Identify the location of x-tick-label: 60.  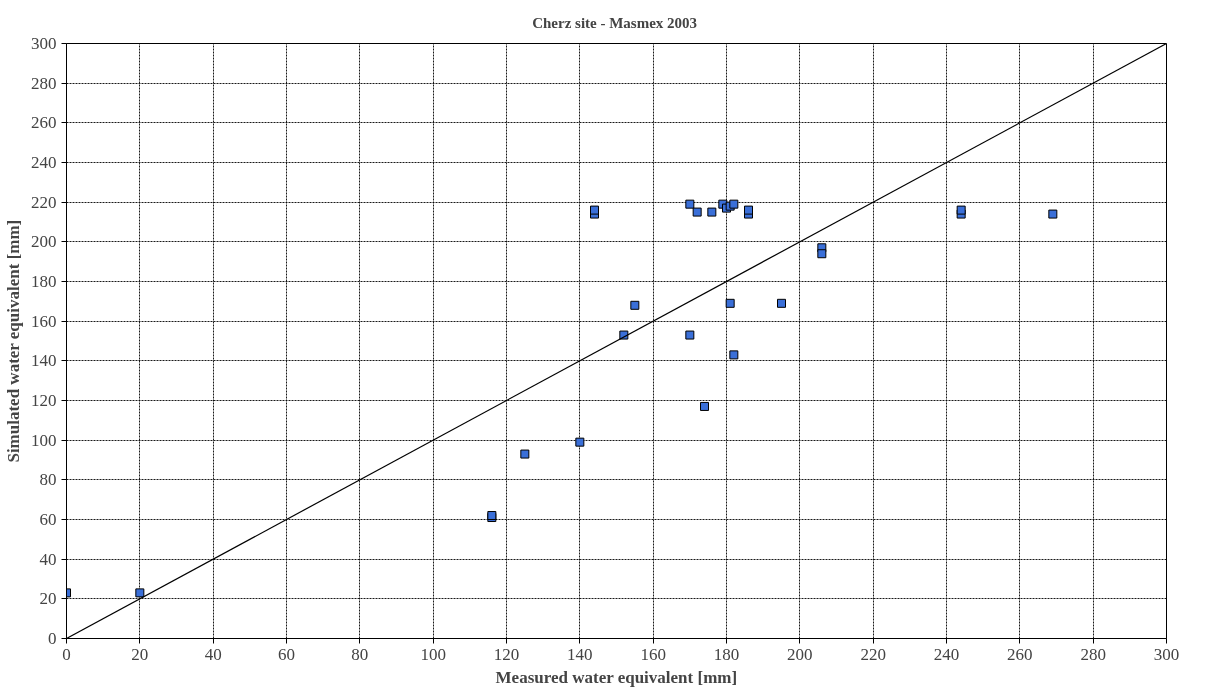
(286, 654).